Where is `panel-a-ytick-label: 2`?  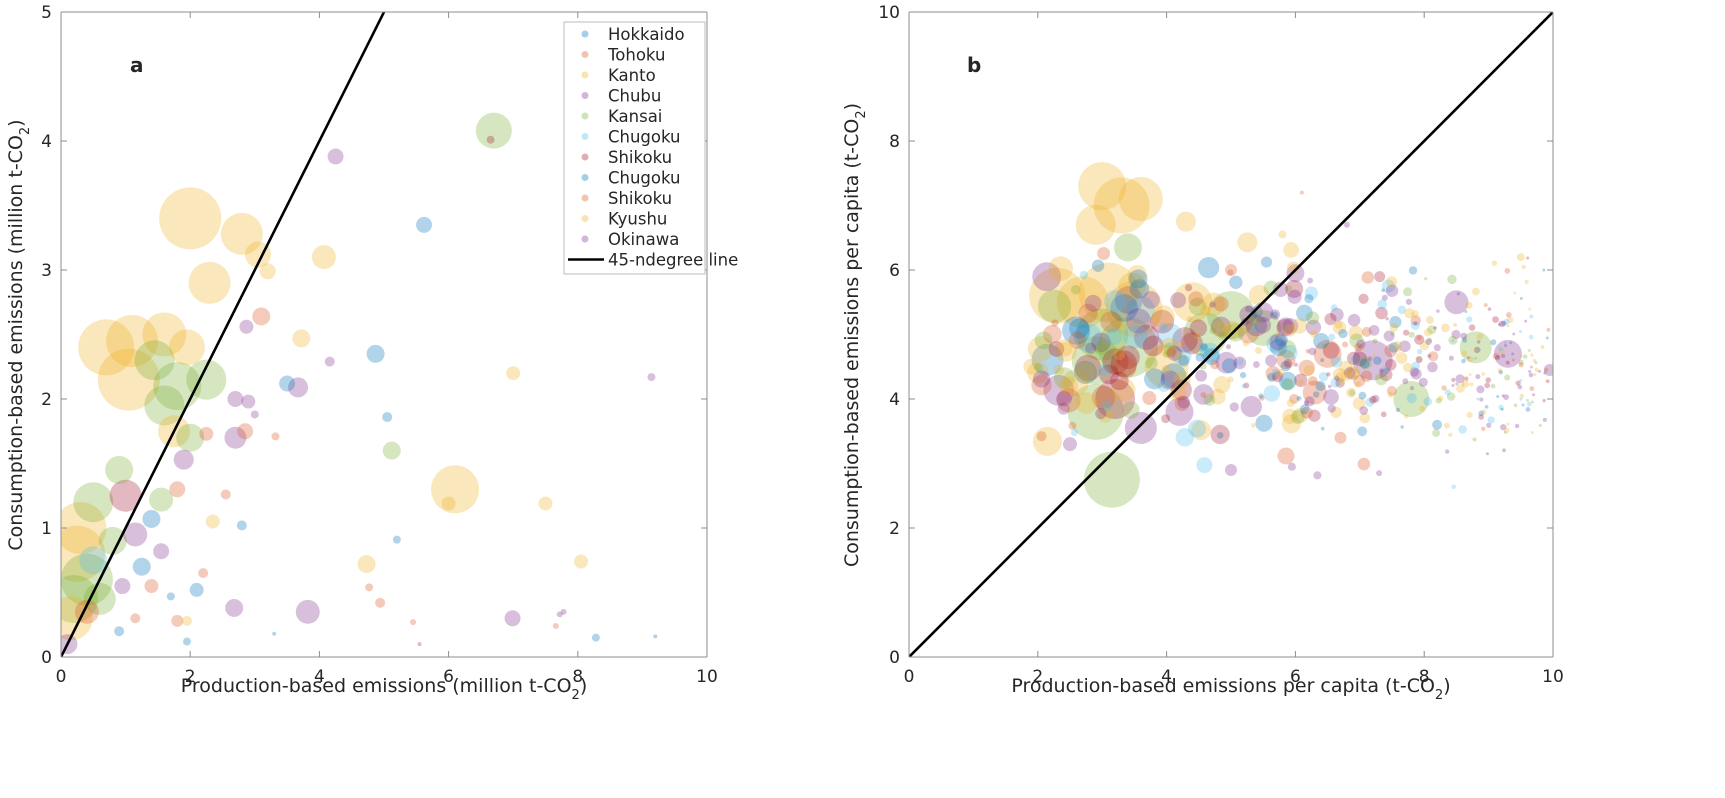 panel-a-ytick-label: 2 is located at coordinates (46, 400).